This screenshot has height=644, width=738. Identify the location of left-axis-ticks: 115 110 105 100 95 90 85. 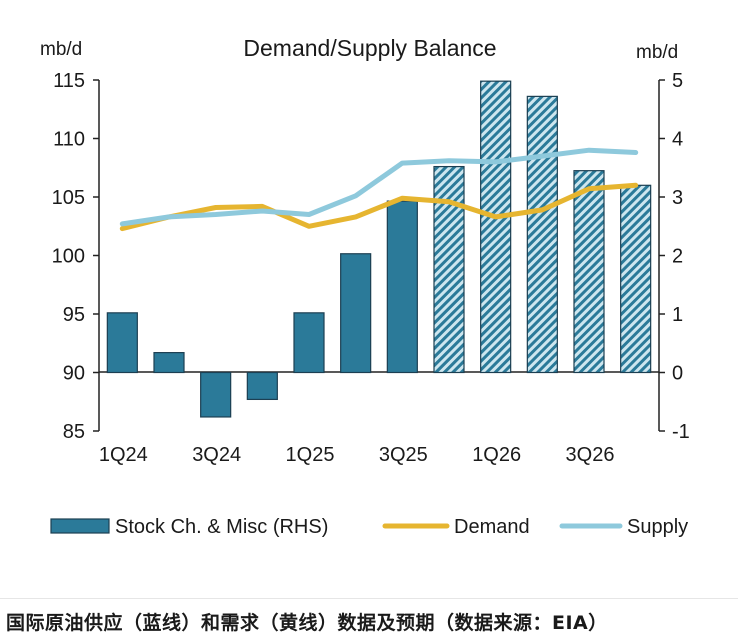
(75, 256).